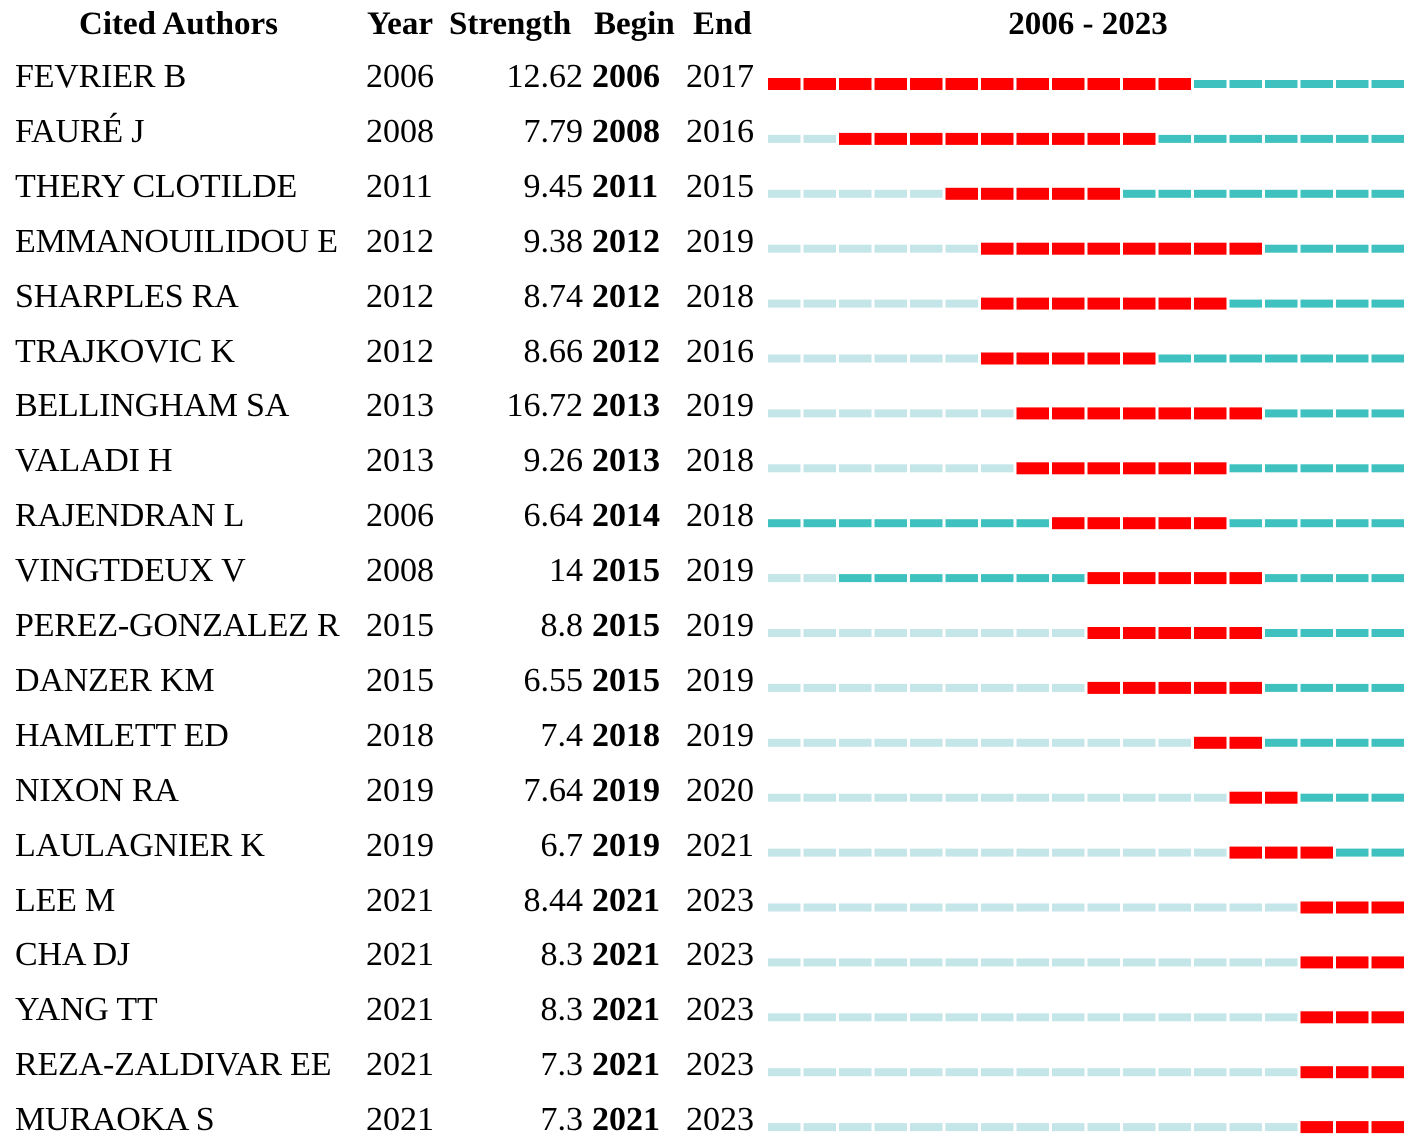 This screenshot has width=1418, height=1147. Describe the element at coordinates (720, 900) in the screenshot. I see `burst-end: 2023` at that location.